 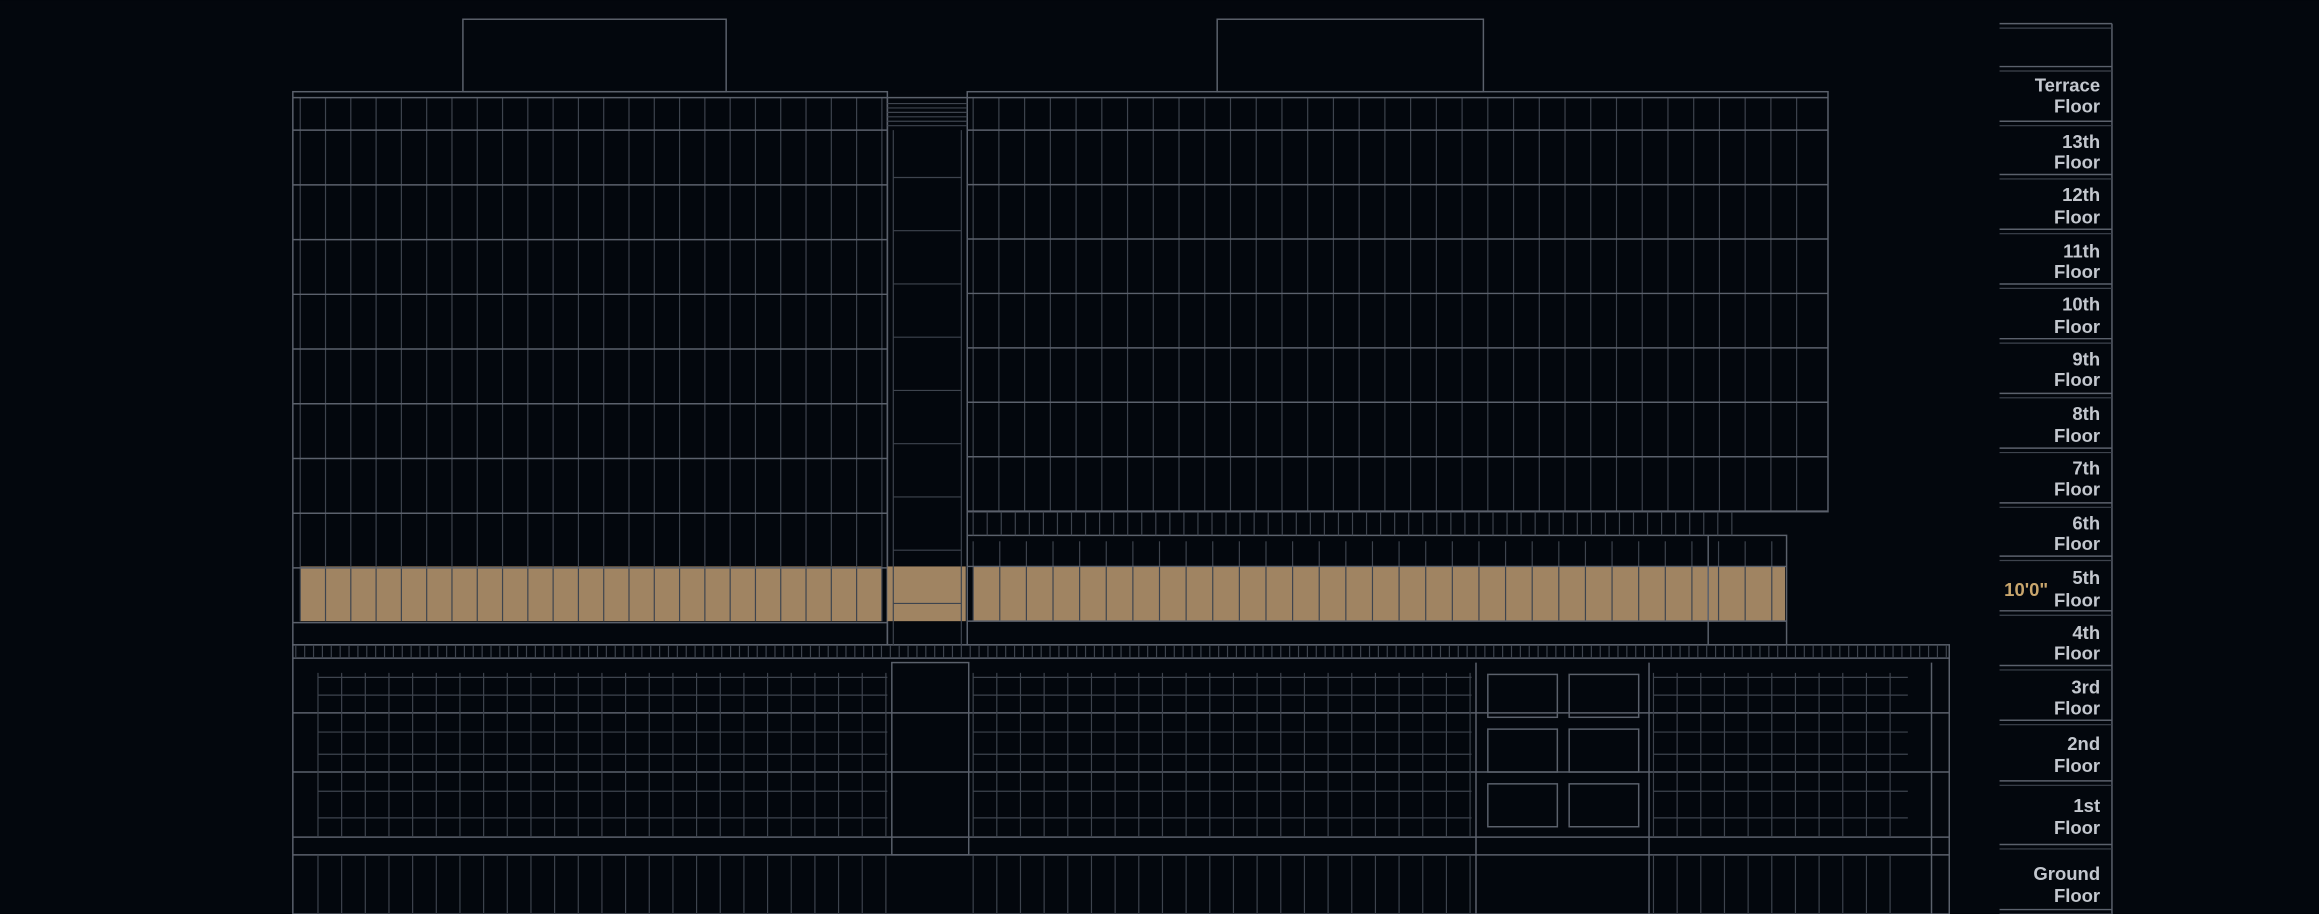 I want to click on floor-label: Ground, so click(x=2066, y=873).